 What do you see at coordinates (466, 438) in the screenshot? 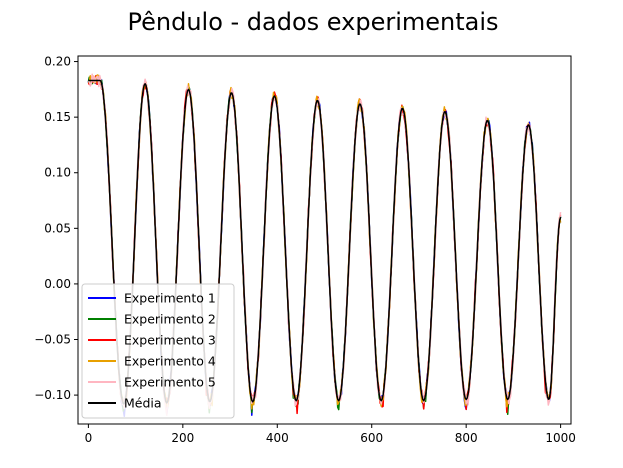
I see `x-tick-label: 800` at bounding box center [466, 438].